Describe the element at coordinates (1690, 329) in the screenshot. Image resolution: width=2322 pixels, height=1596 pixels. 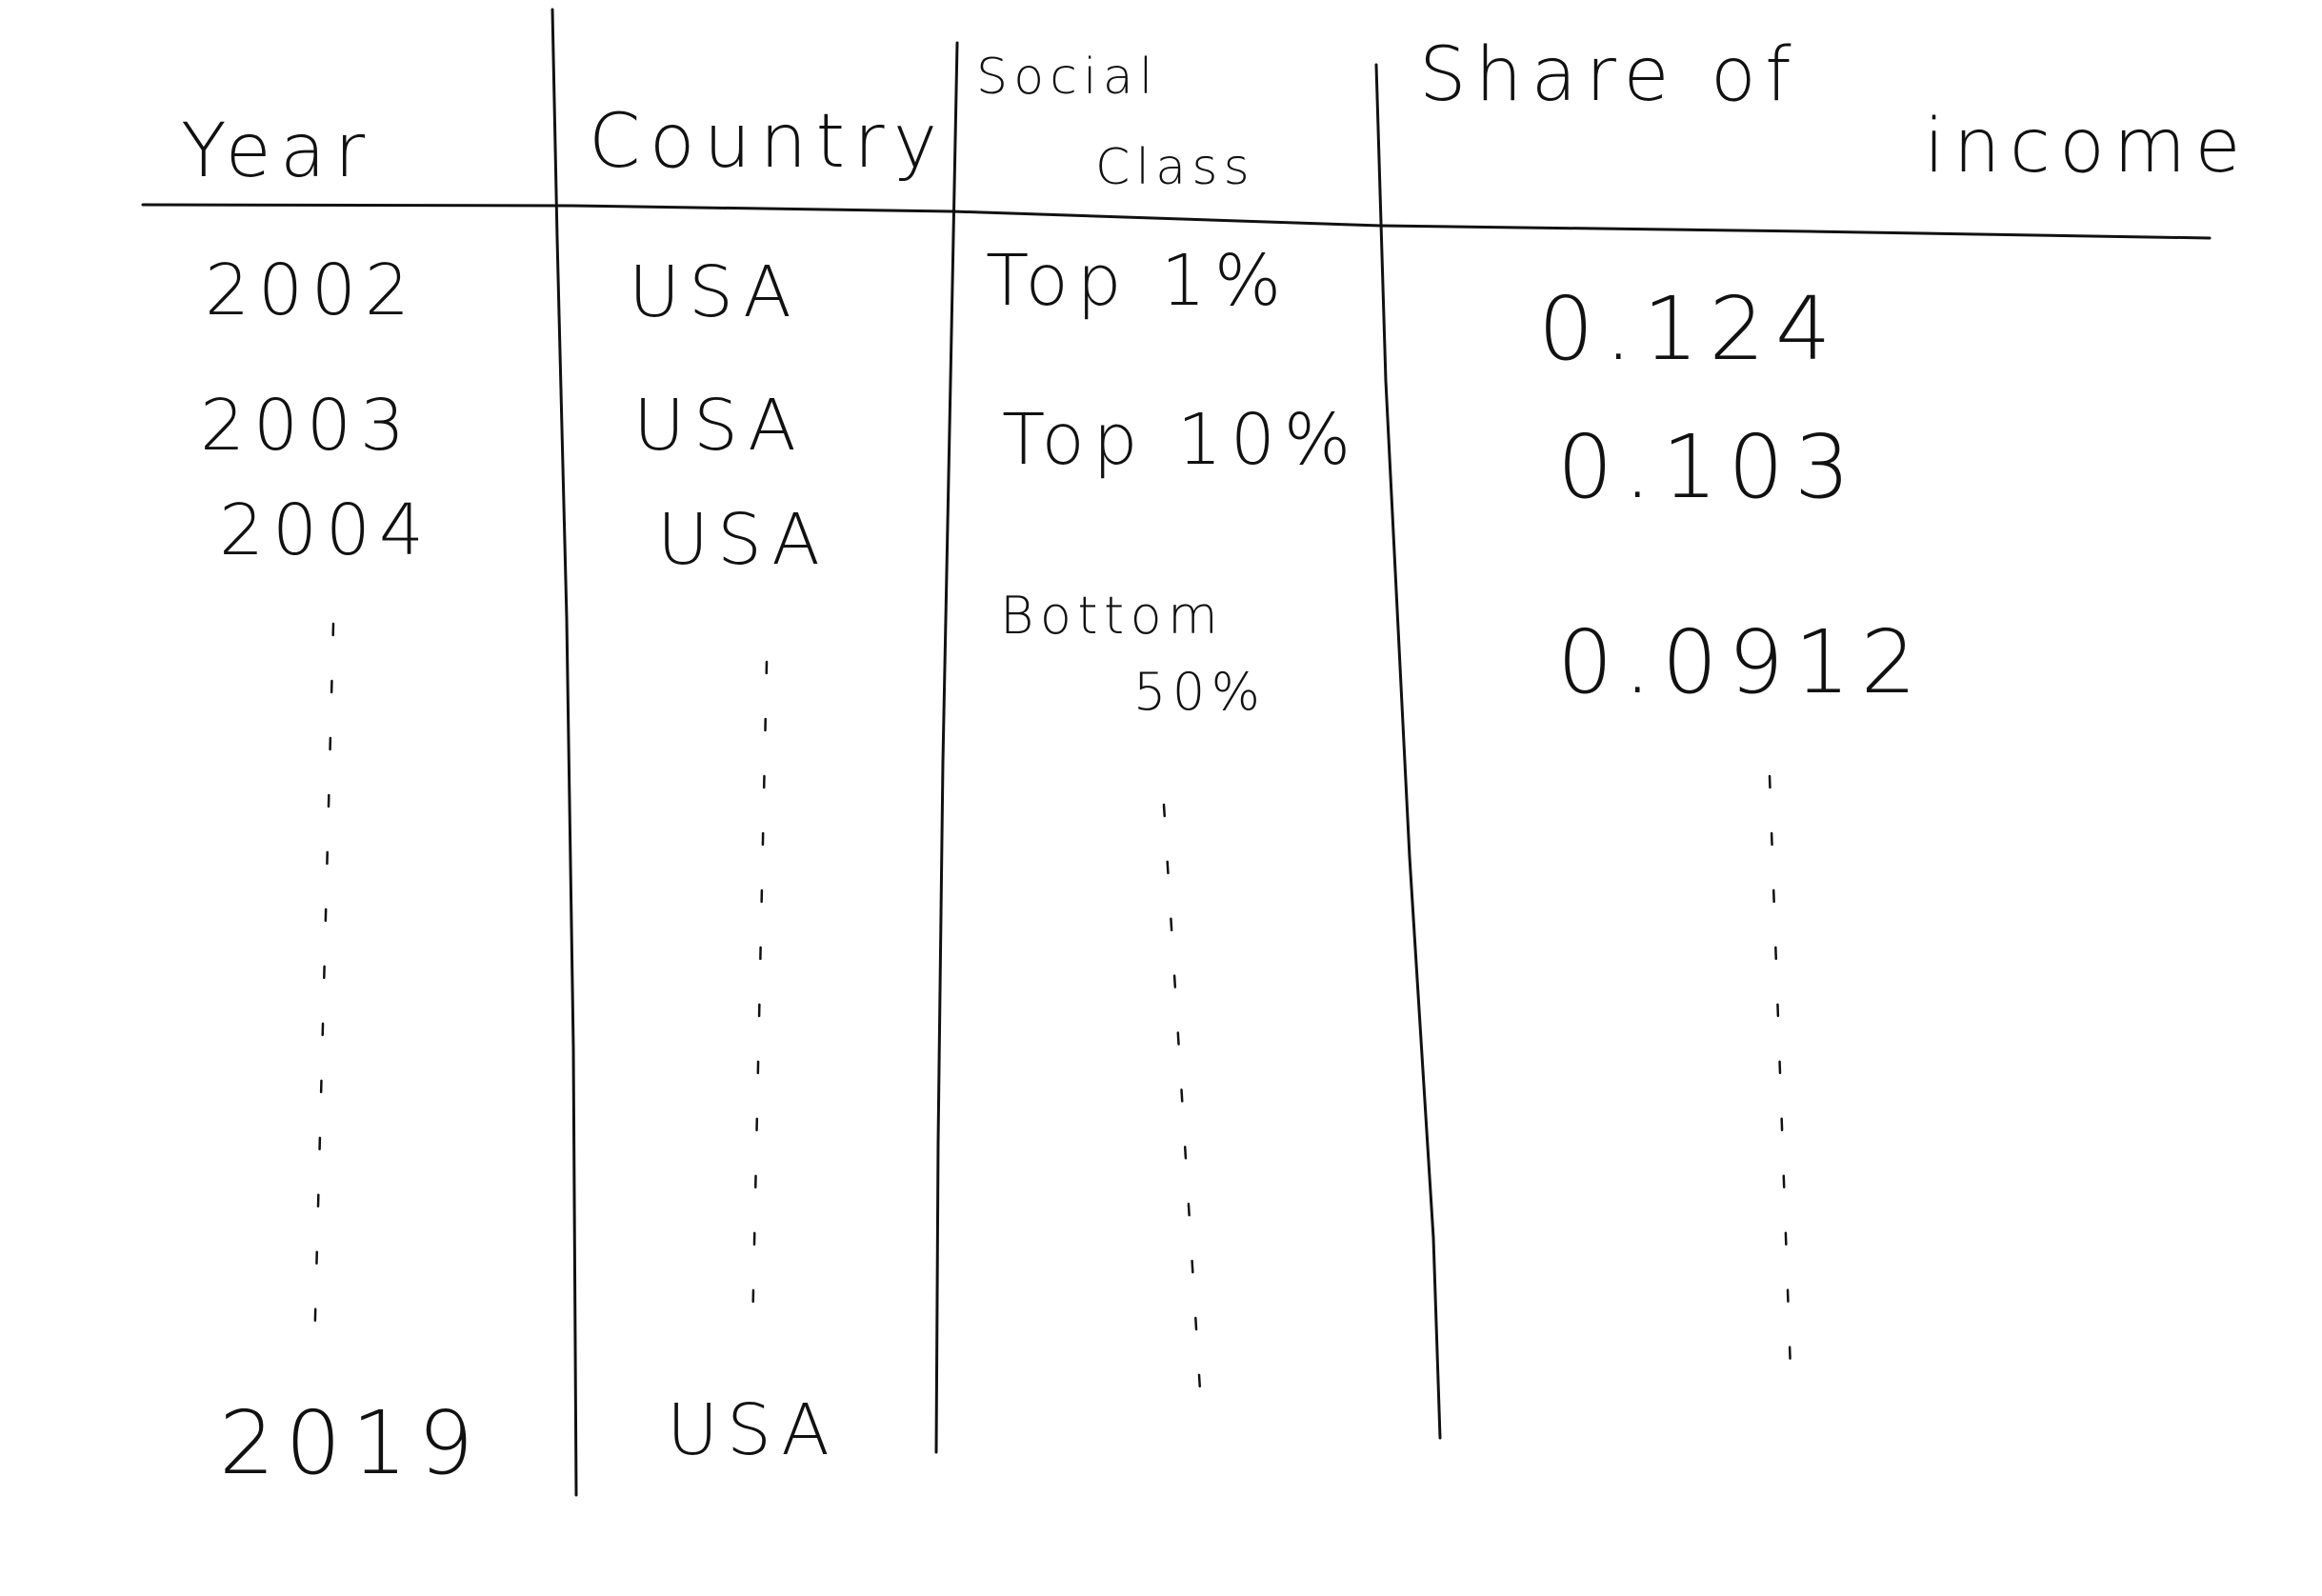
I see `row-1-share: 0.124` at that location.